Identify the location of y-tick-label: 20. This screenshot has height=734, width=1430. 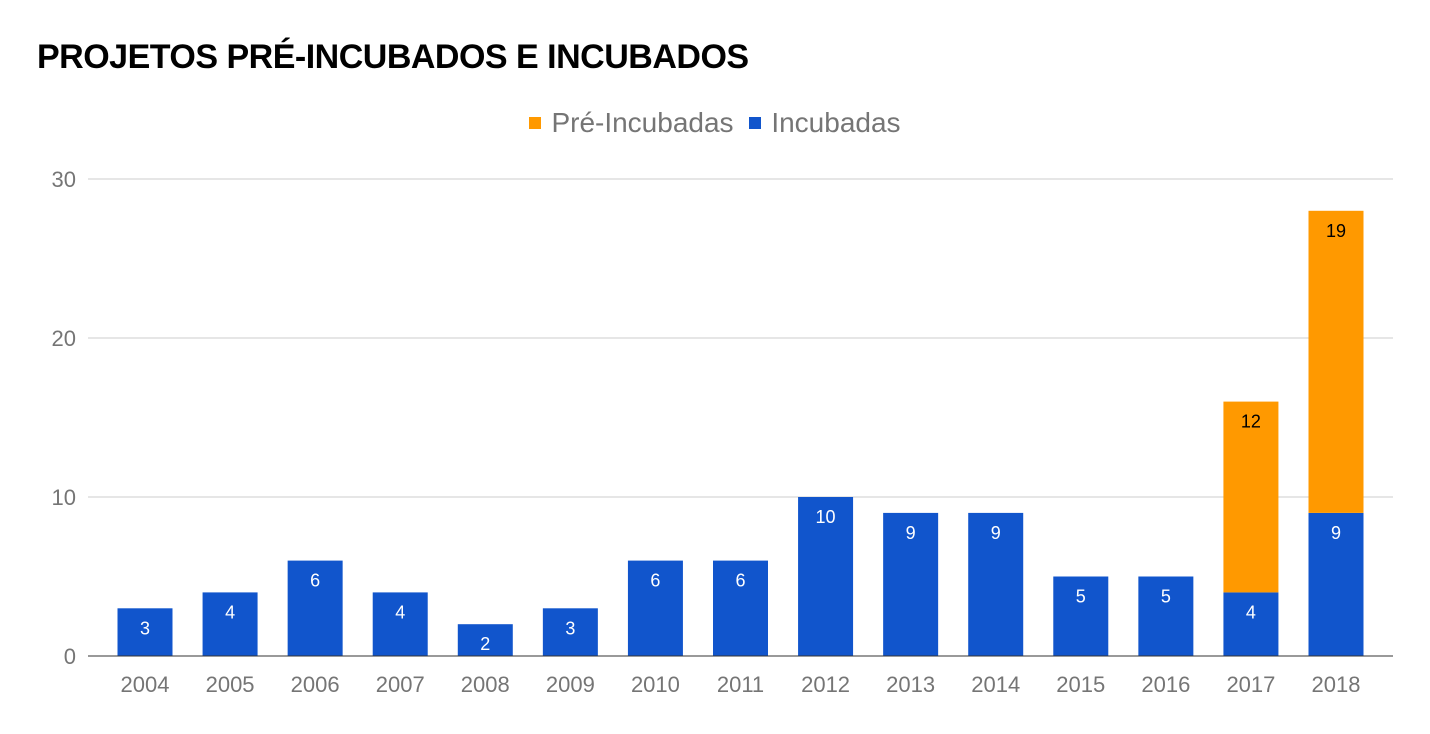
(64, 338).